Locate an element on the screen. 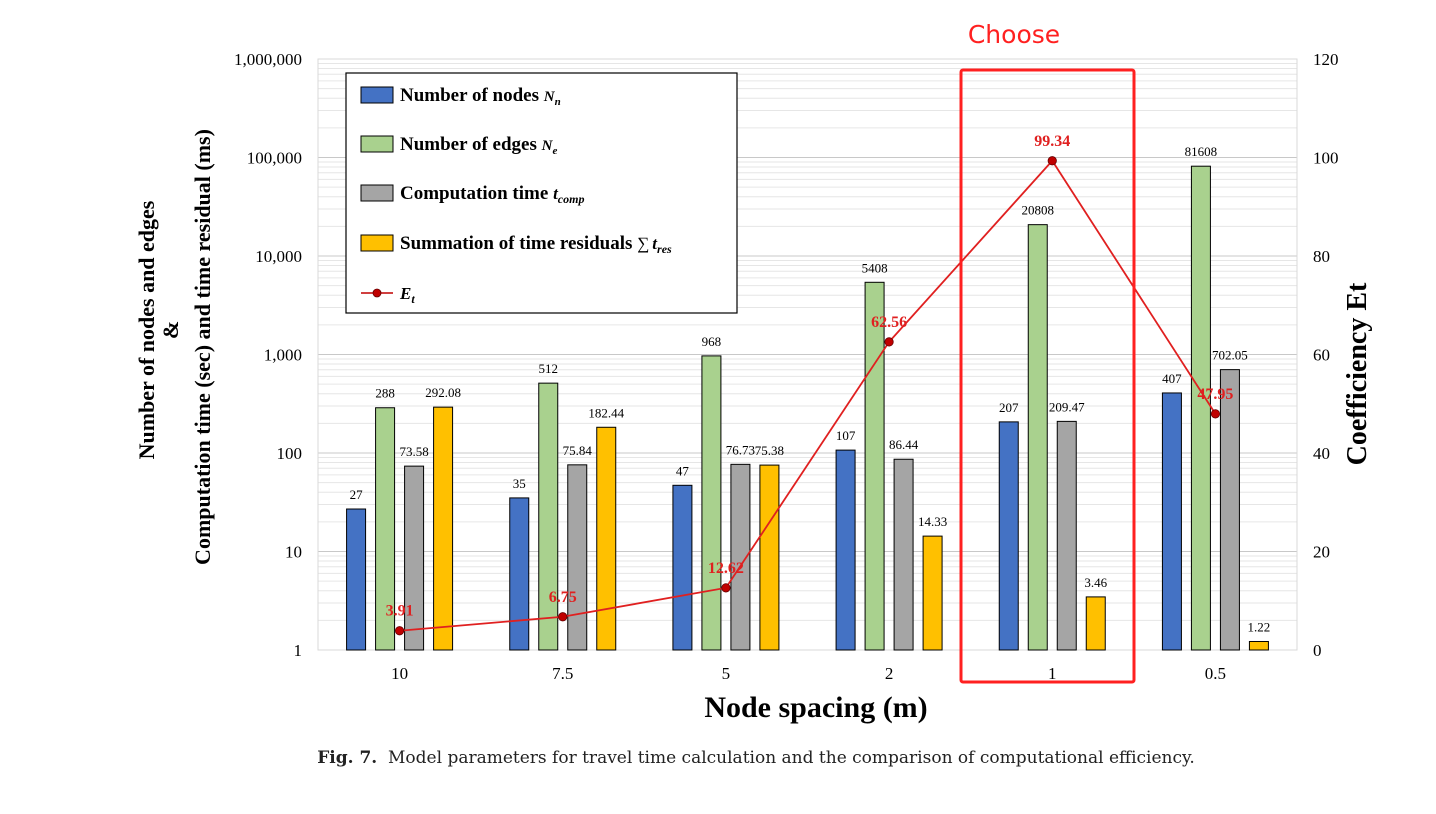  bar-value-label: 76.73 is located at coordinates (740, 449).